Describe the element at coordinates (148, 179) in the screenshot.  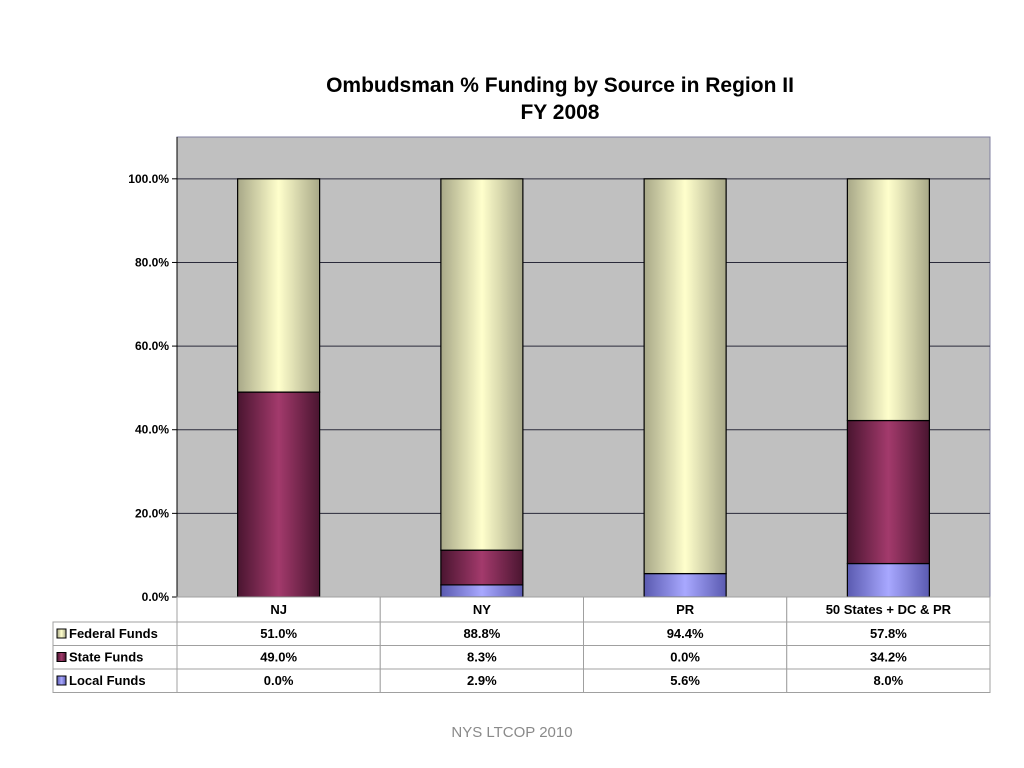
I see `y-tick-label: 100.0%` at that location.